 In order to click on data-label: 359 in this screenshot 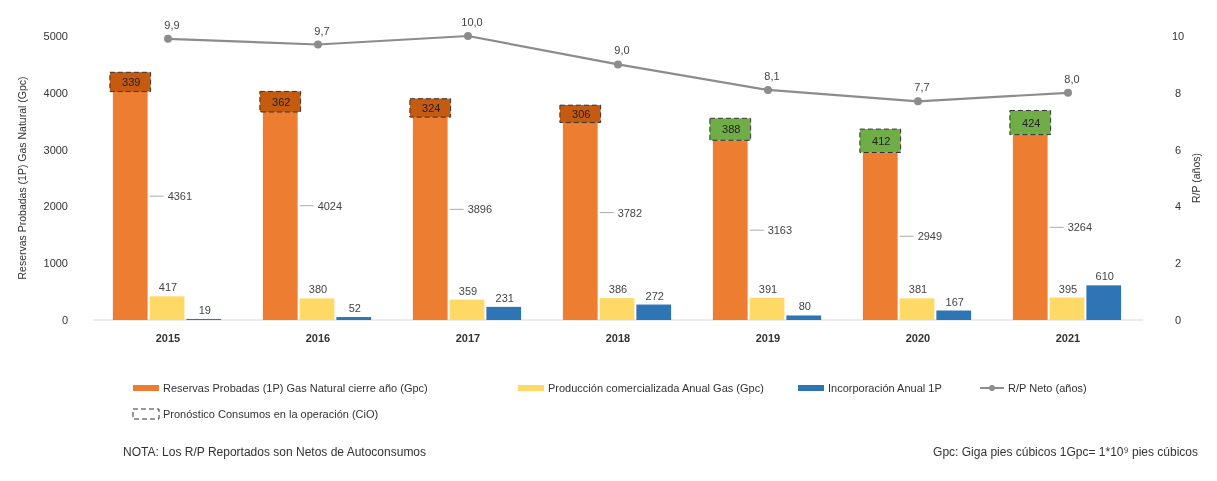, I will do `click(468, 290)`.